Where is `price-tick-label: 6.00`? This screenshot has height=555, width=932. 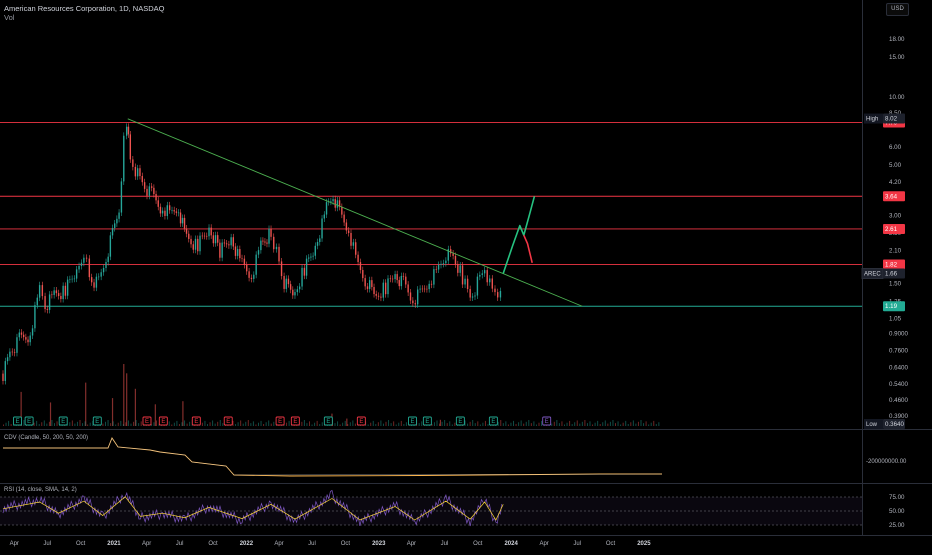 price-tick-label: 6.00 is located at coordinates (895, 147).